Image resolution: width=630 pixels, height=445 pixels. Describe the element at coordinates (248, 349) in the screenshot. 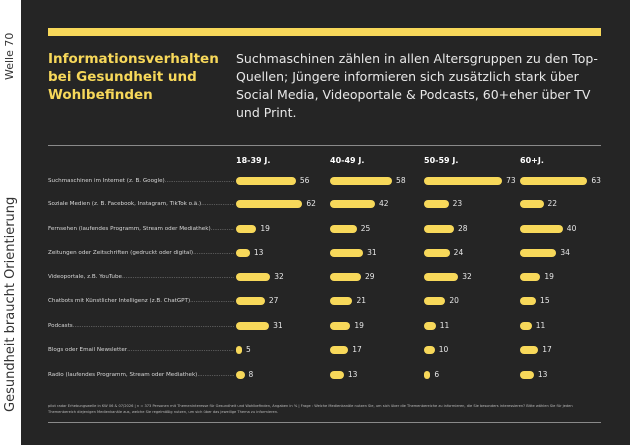

I see `data-label: 5` at that location.